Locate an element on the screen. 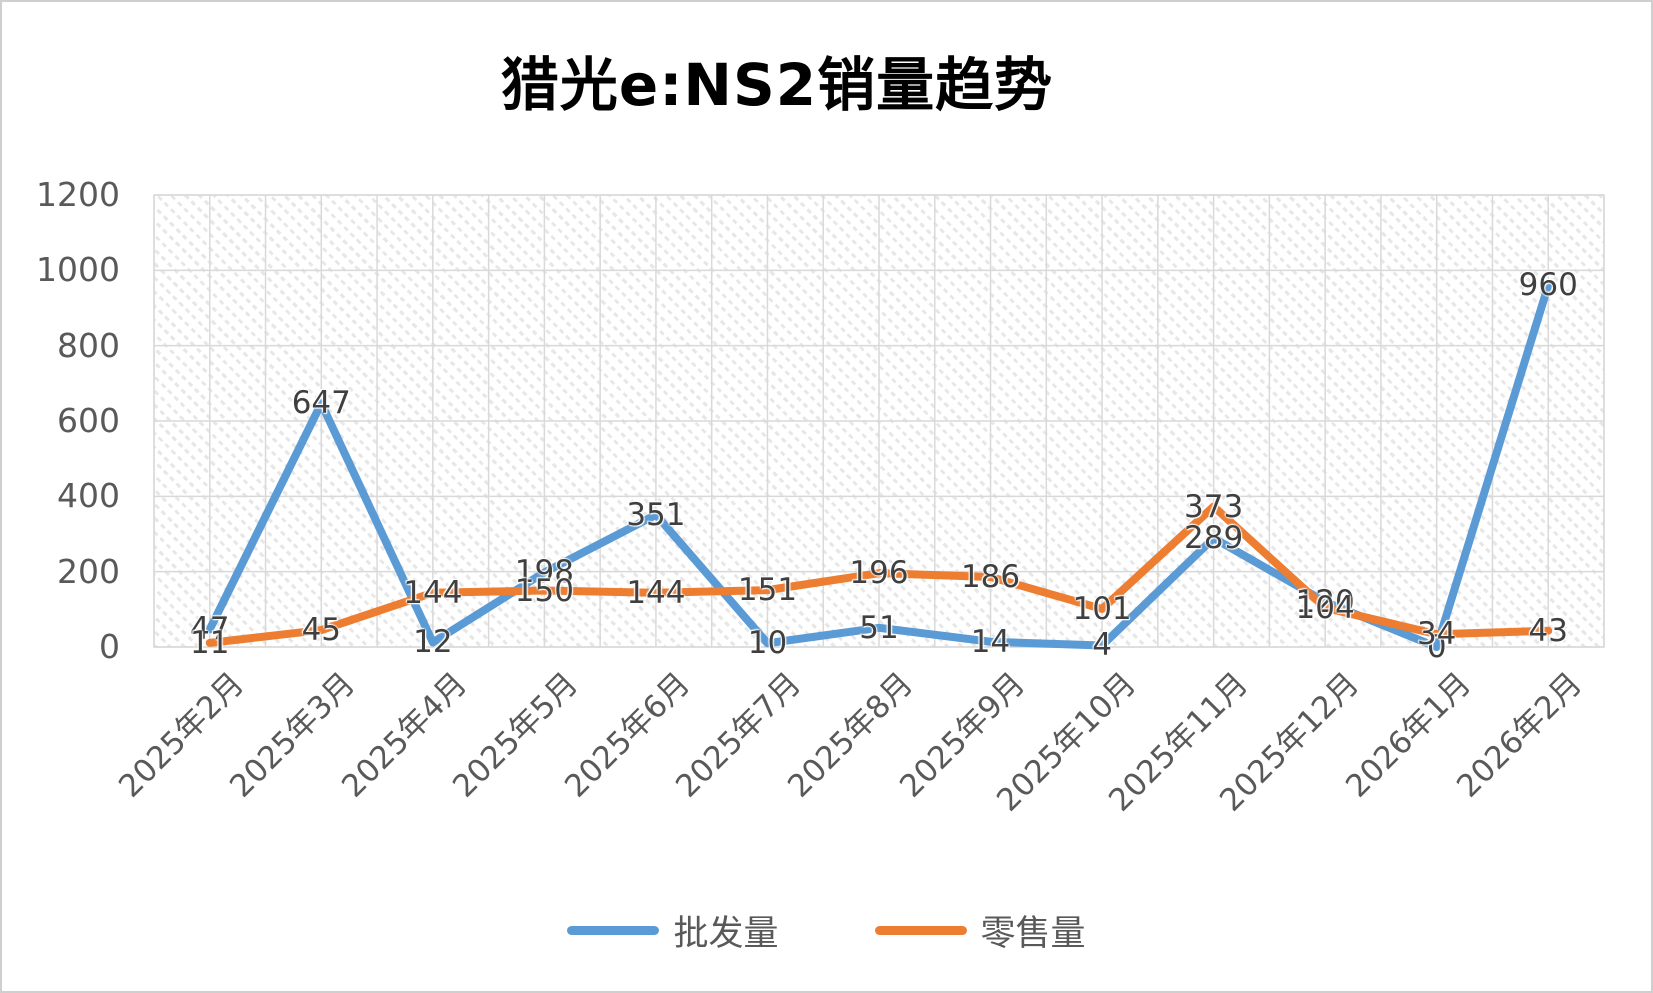 This screenshot has width=1653, height=993. data-label-零售量: 104 is located at coordinates (1325, 607).